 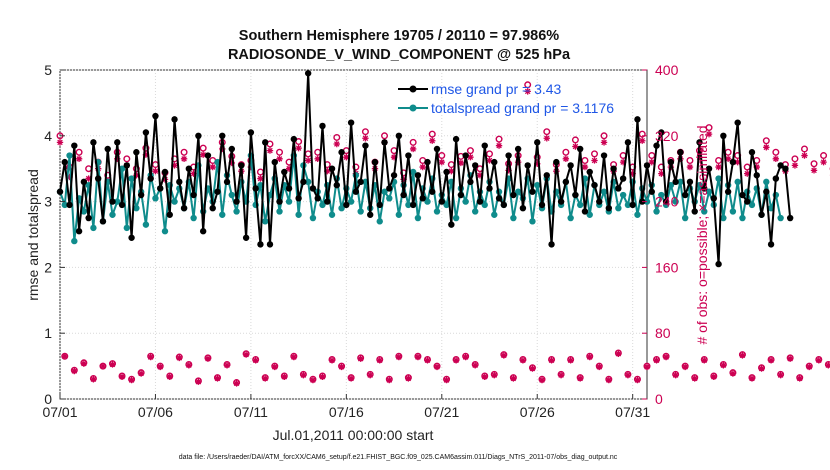 I want to click on x-tick-label: 07/21, so click(x=441, y=412).